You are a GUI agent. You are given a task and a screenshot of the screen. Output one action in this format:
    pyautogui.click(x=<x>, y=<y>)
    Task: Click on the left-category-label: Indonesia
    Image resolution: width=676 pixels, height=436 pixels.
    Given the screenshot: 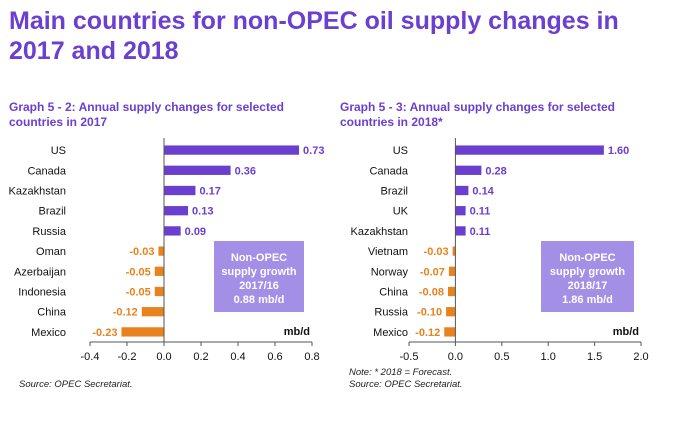 What is the action you would take?
    pyautogui.click(x=42, y=293)
    